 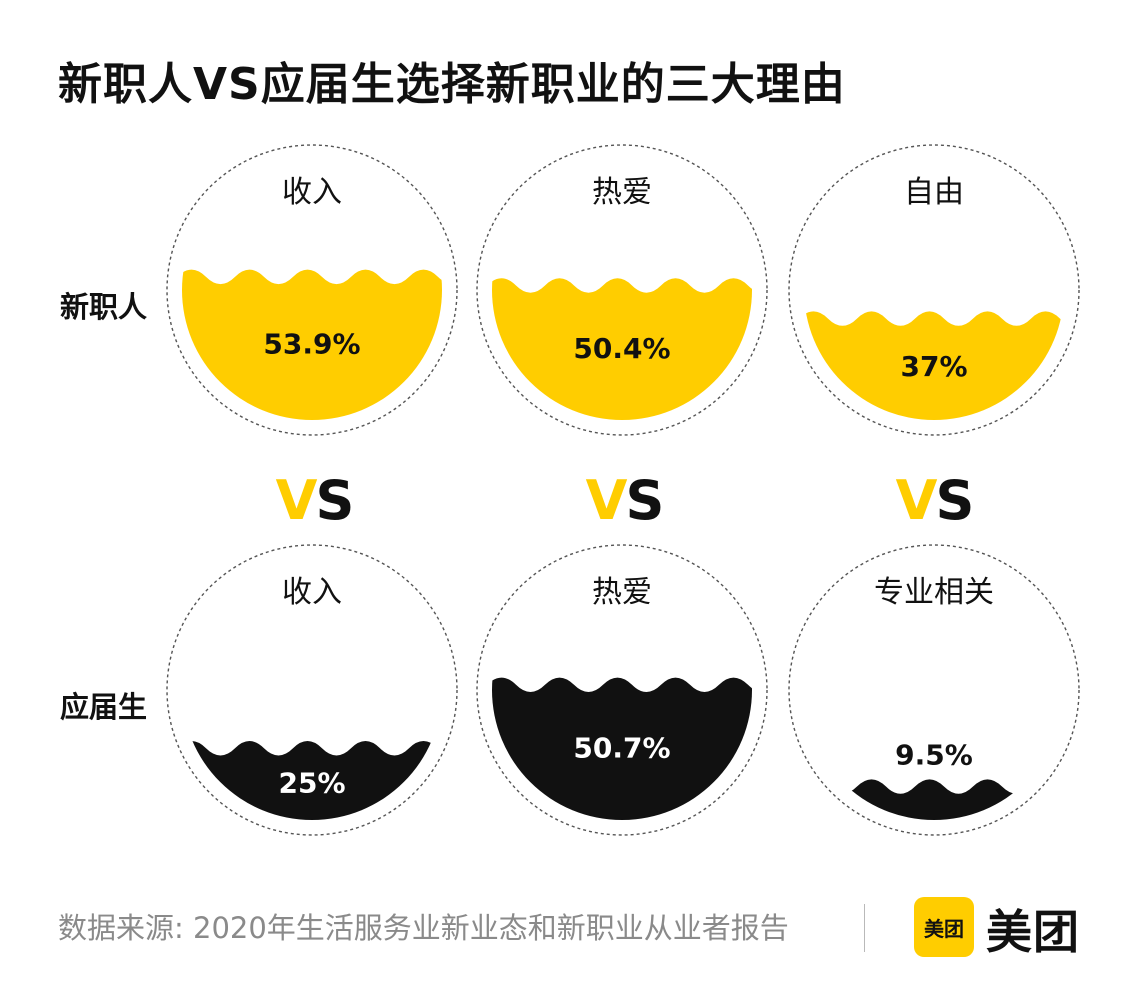 What do you see at coordinates (621, 748) in the screenshot?
I see `value-label: 50.7%` at bounding box center [621, 748].